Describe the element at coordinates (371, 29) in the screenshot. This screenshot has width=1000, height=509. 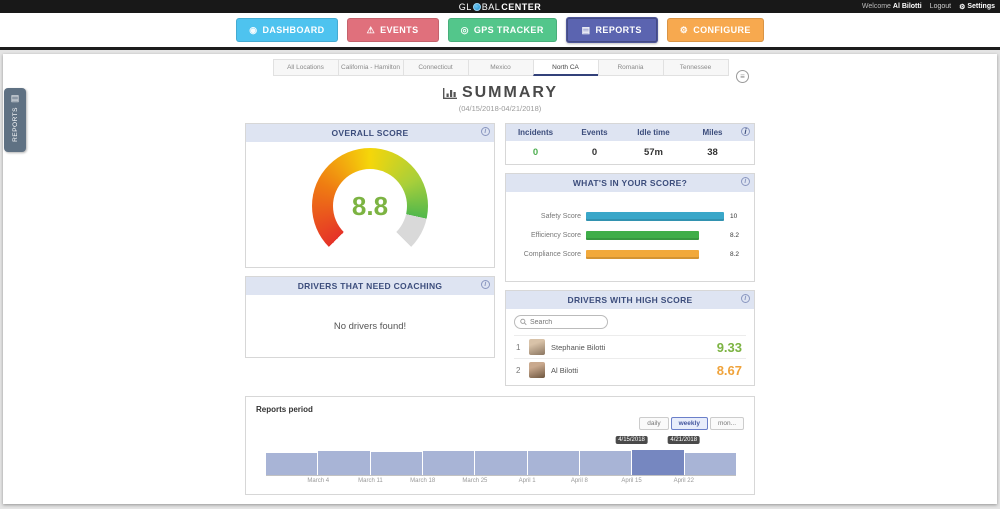
I see `warning-icon: ⚠` at that location.